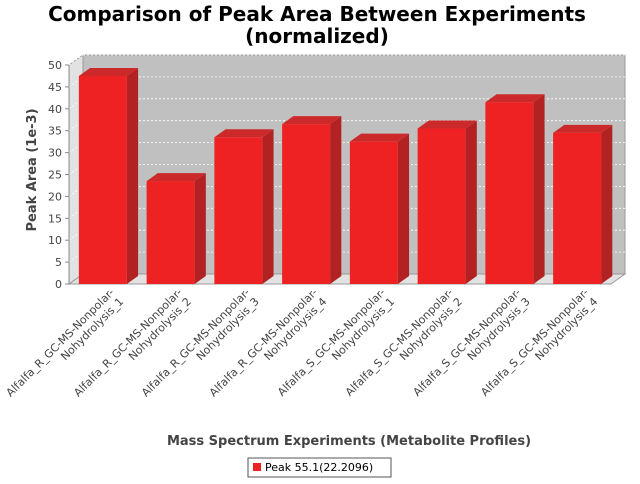  What do you see at coordinates (65, 347) in the screenshot?
I see `x-tick-label: Alfalfa_R_GC-MS-Nonpolar-Nohydrolysis_1` at bounding box center [65, 347].